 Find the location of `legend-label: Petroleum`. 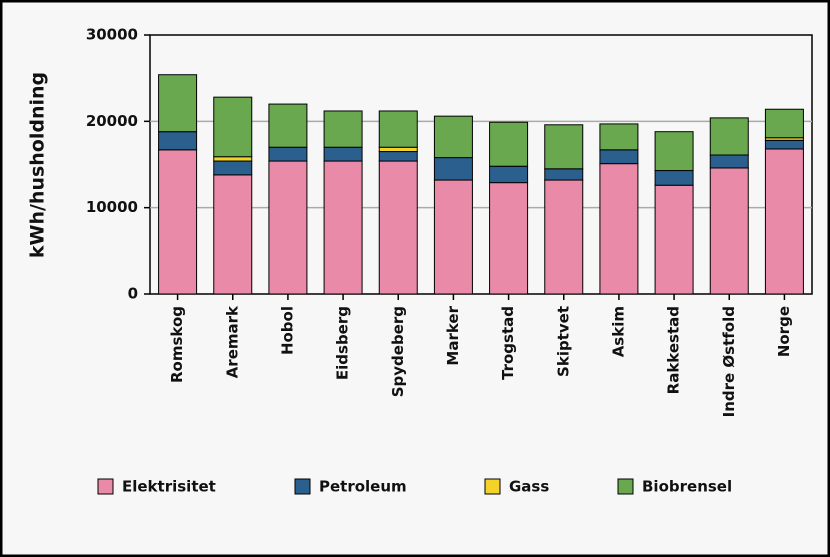

legend-label: Petroleum is located at coordinates (363, 487).